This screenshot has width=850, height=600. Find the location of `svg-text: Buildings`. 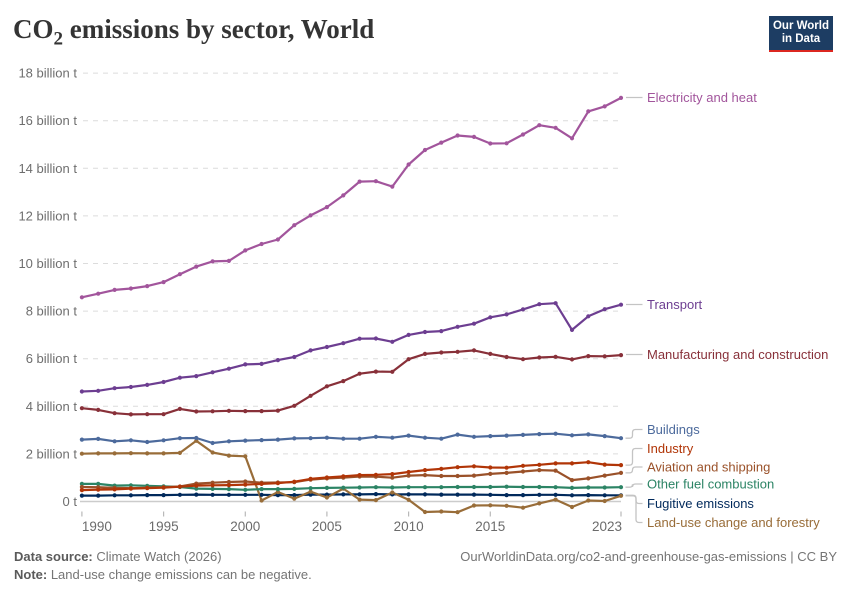

svg-text: Buildings is located at coordinates (673, 429).